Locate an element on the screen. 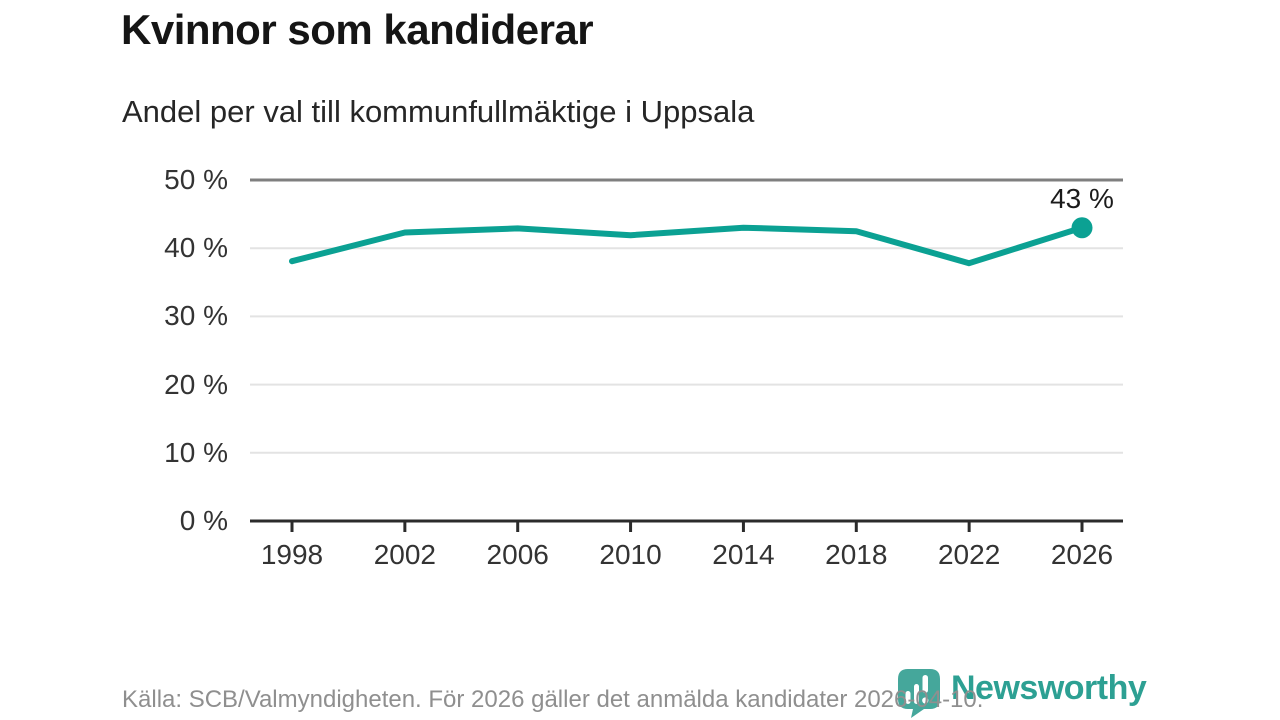 The image size is (1280, 720). y-tick-label: 30 % is located at coordinates (196, 316).